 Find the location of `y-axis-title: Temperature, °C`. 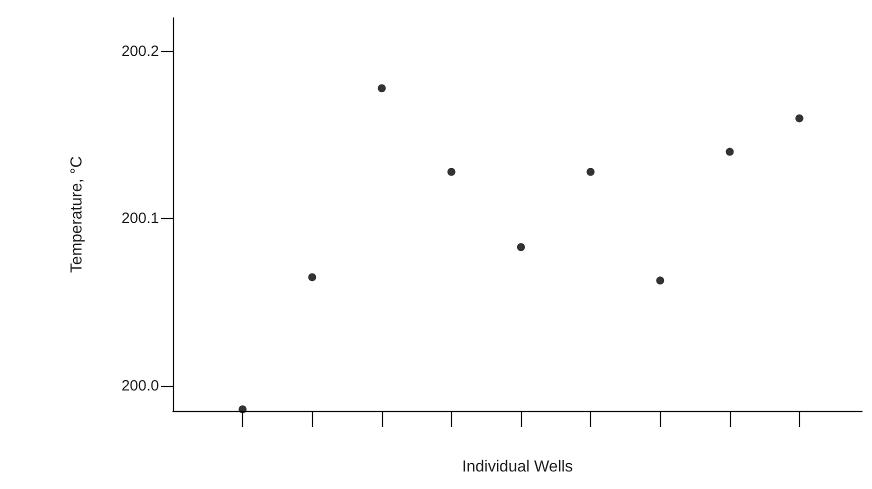

y-axis-title: Temperature, °C is located at coordinates (77, 214).